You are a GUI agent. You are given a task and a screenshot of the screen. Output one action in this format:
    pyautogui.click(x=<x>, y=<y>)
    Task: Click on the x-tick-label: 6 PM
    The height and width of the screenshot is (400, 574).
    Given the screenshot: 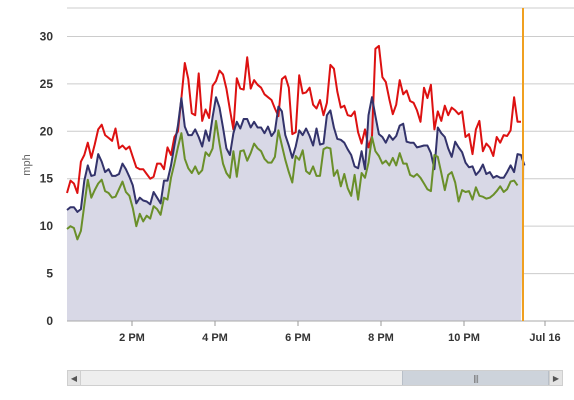 What is the action you would take?
    pyautogui.click(x=298, y=338)
    